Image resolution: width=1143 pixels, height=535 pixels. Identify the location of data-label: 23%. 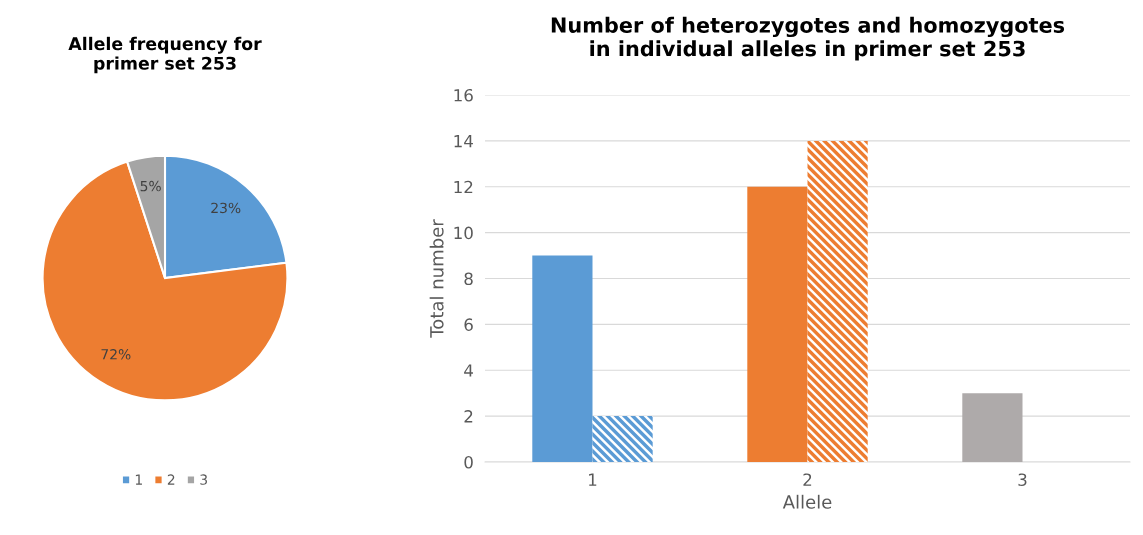
(226, 208).